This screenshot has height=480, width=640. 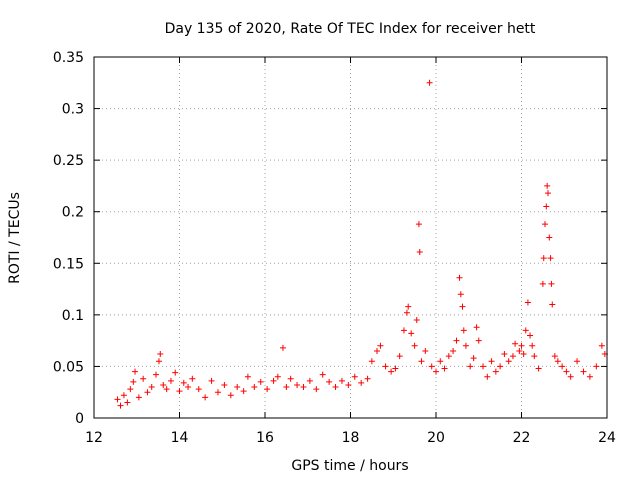 What do you see at coordinates (180, 438) in the screenshot?
I see `x-tick-label: 14` at bounding box center [180, 438].